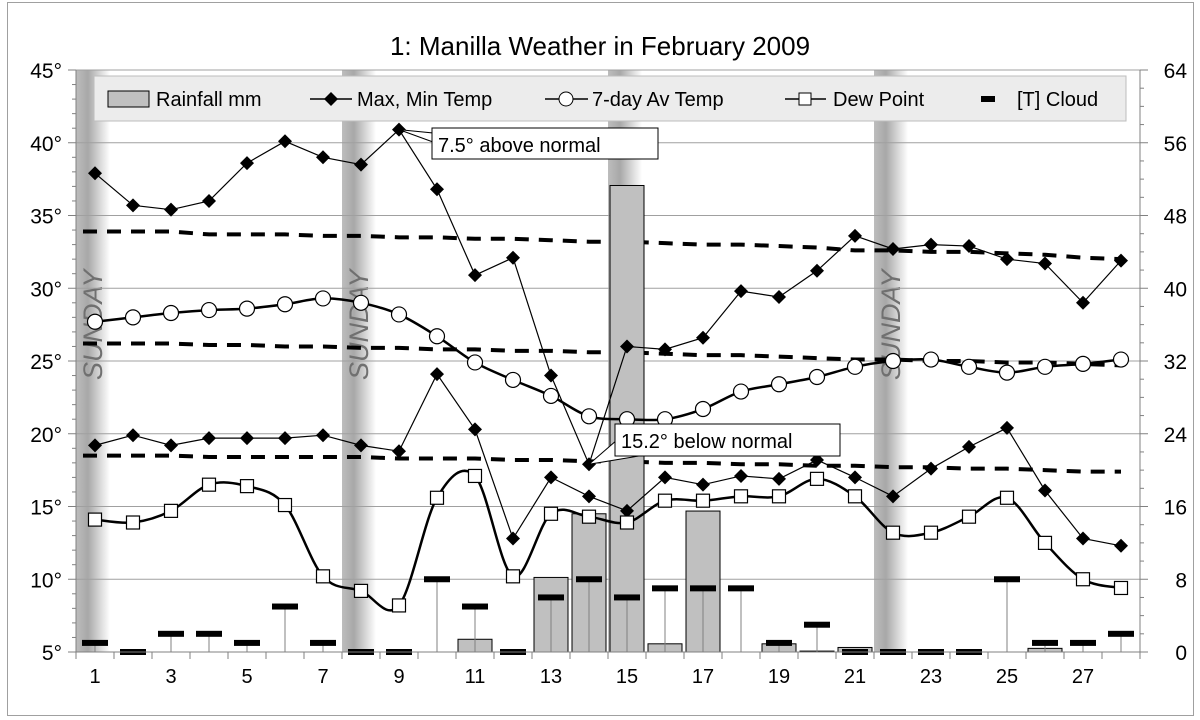  I want to click on left-tick-label: 25°, so click(46, 362).